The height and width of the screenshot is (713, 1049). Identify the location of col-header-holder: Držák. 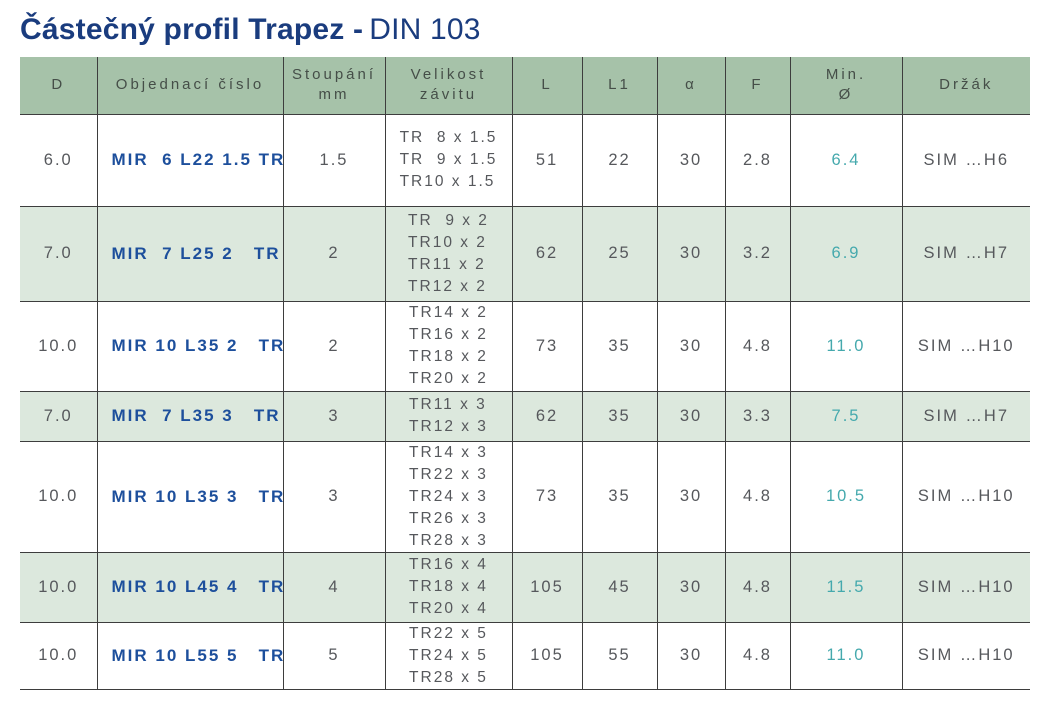
(966, 86).